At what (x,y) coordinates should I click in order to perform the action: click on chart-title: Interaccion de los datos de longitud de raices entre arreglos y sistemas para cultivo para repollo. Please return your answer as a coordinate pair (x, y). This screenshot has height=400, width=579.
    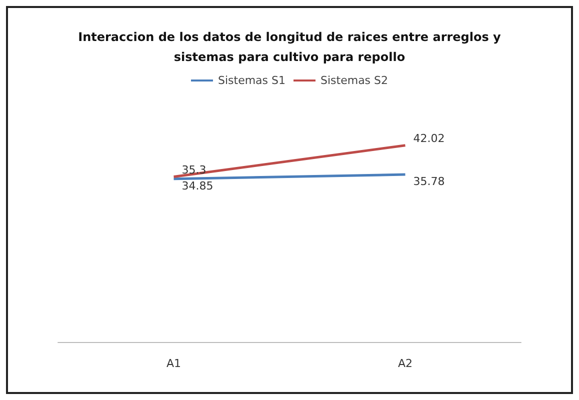
    Looking at the image, I should click on (290, 47).